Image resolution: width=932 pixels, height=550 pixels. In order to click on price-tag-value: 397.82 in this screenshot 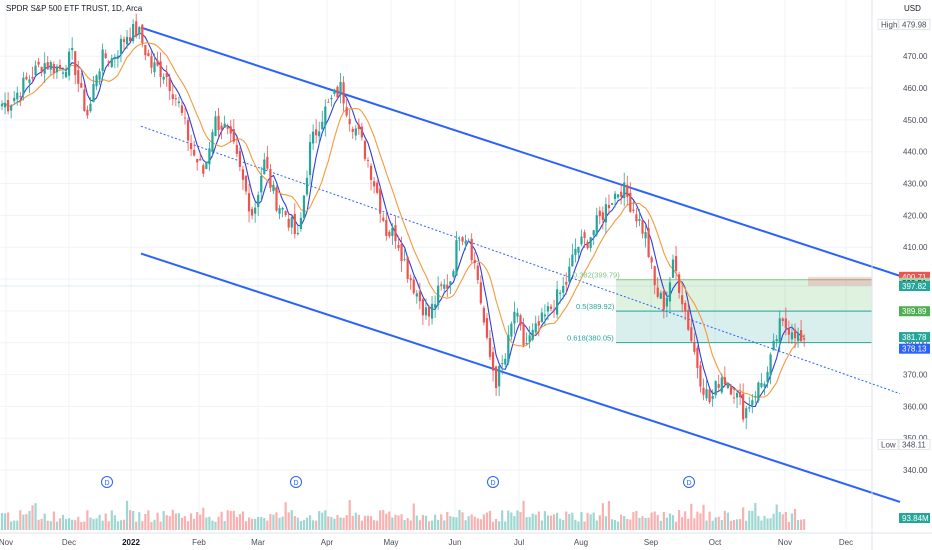, I will do `click(914, 286)`.